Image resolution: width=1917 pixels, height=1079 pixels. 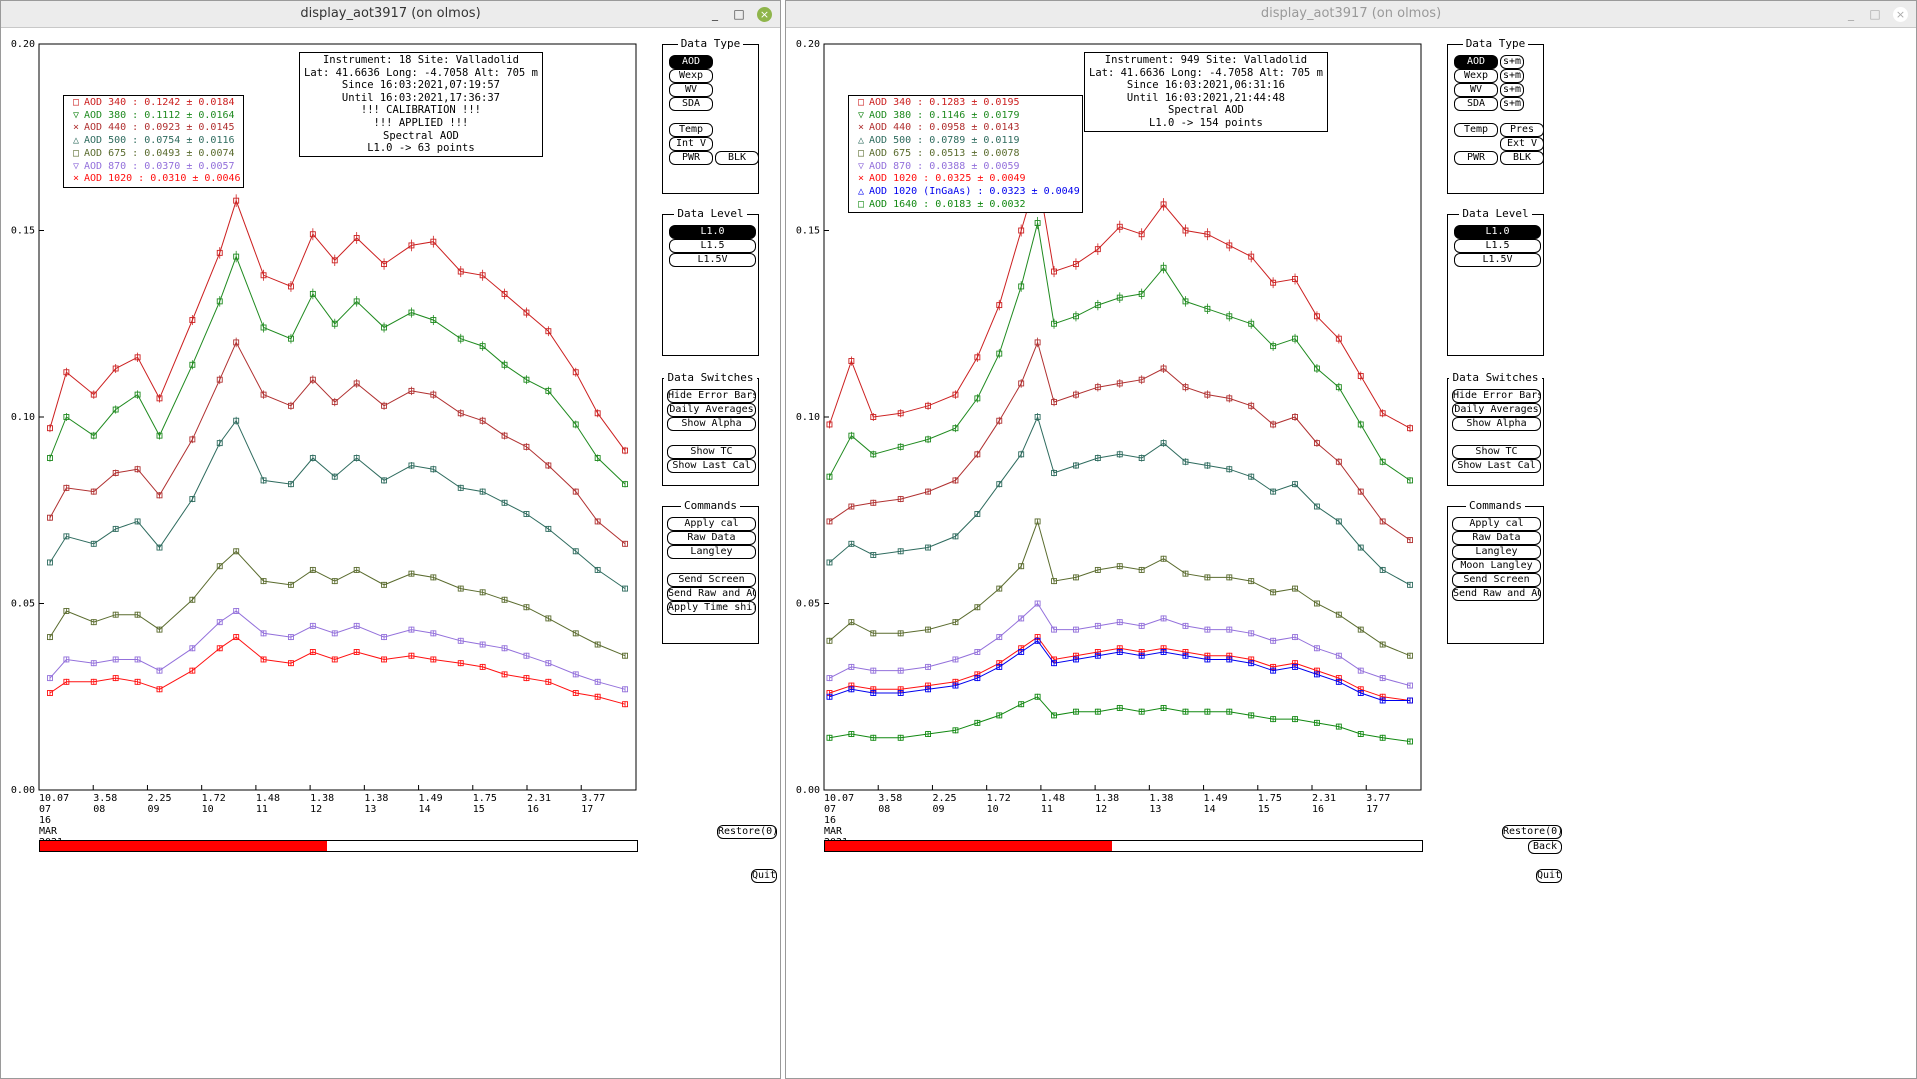 I want to click on back-button: Back, so click(x=1545, y=847).